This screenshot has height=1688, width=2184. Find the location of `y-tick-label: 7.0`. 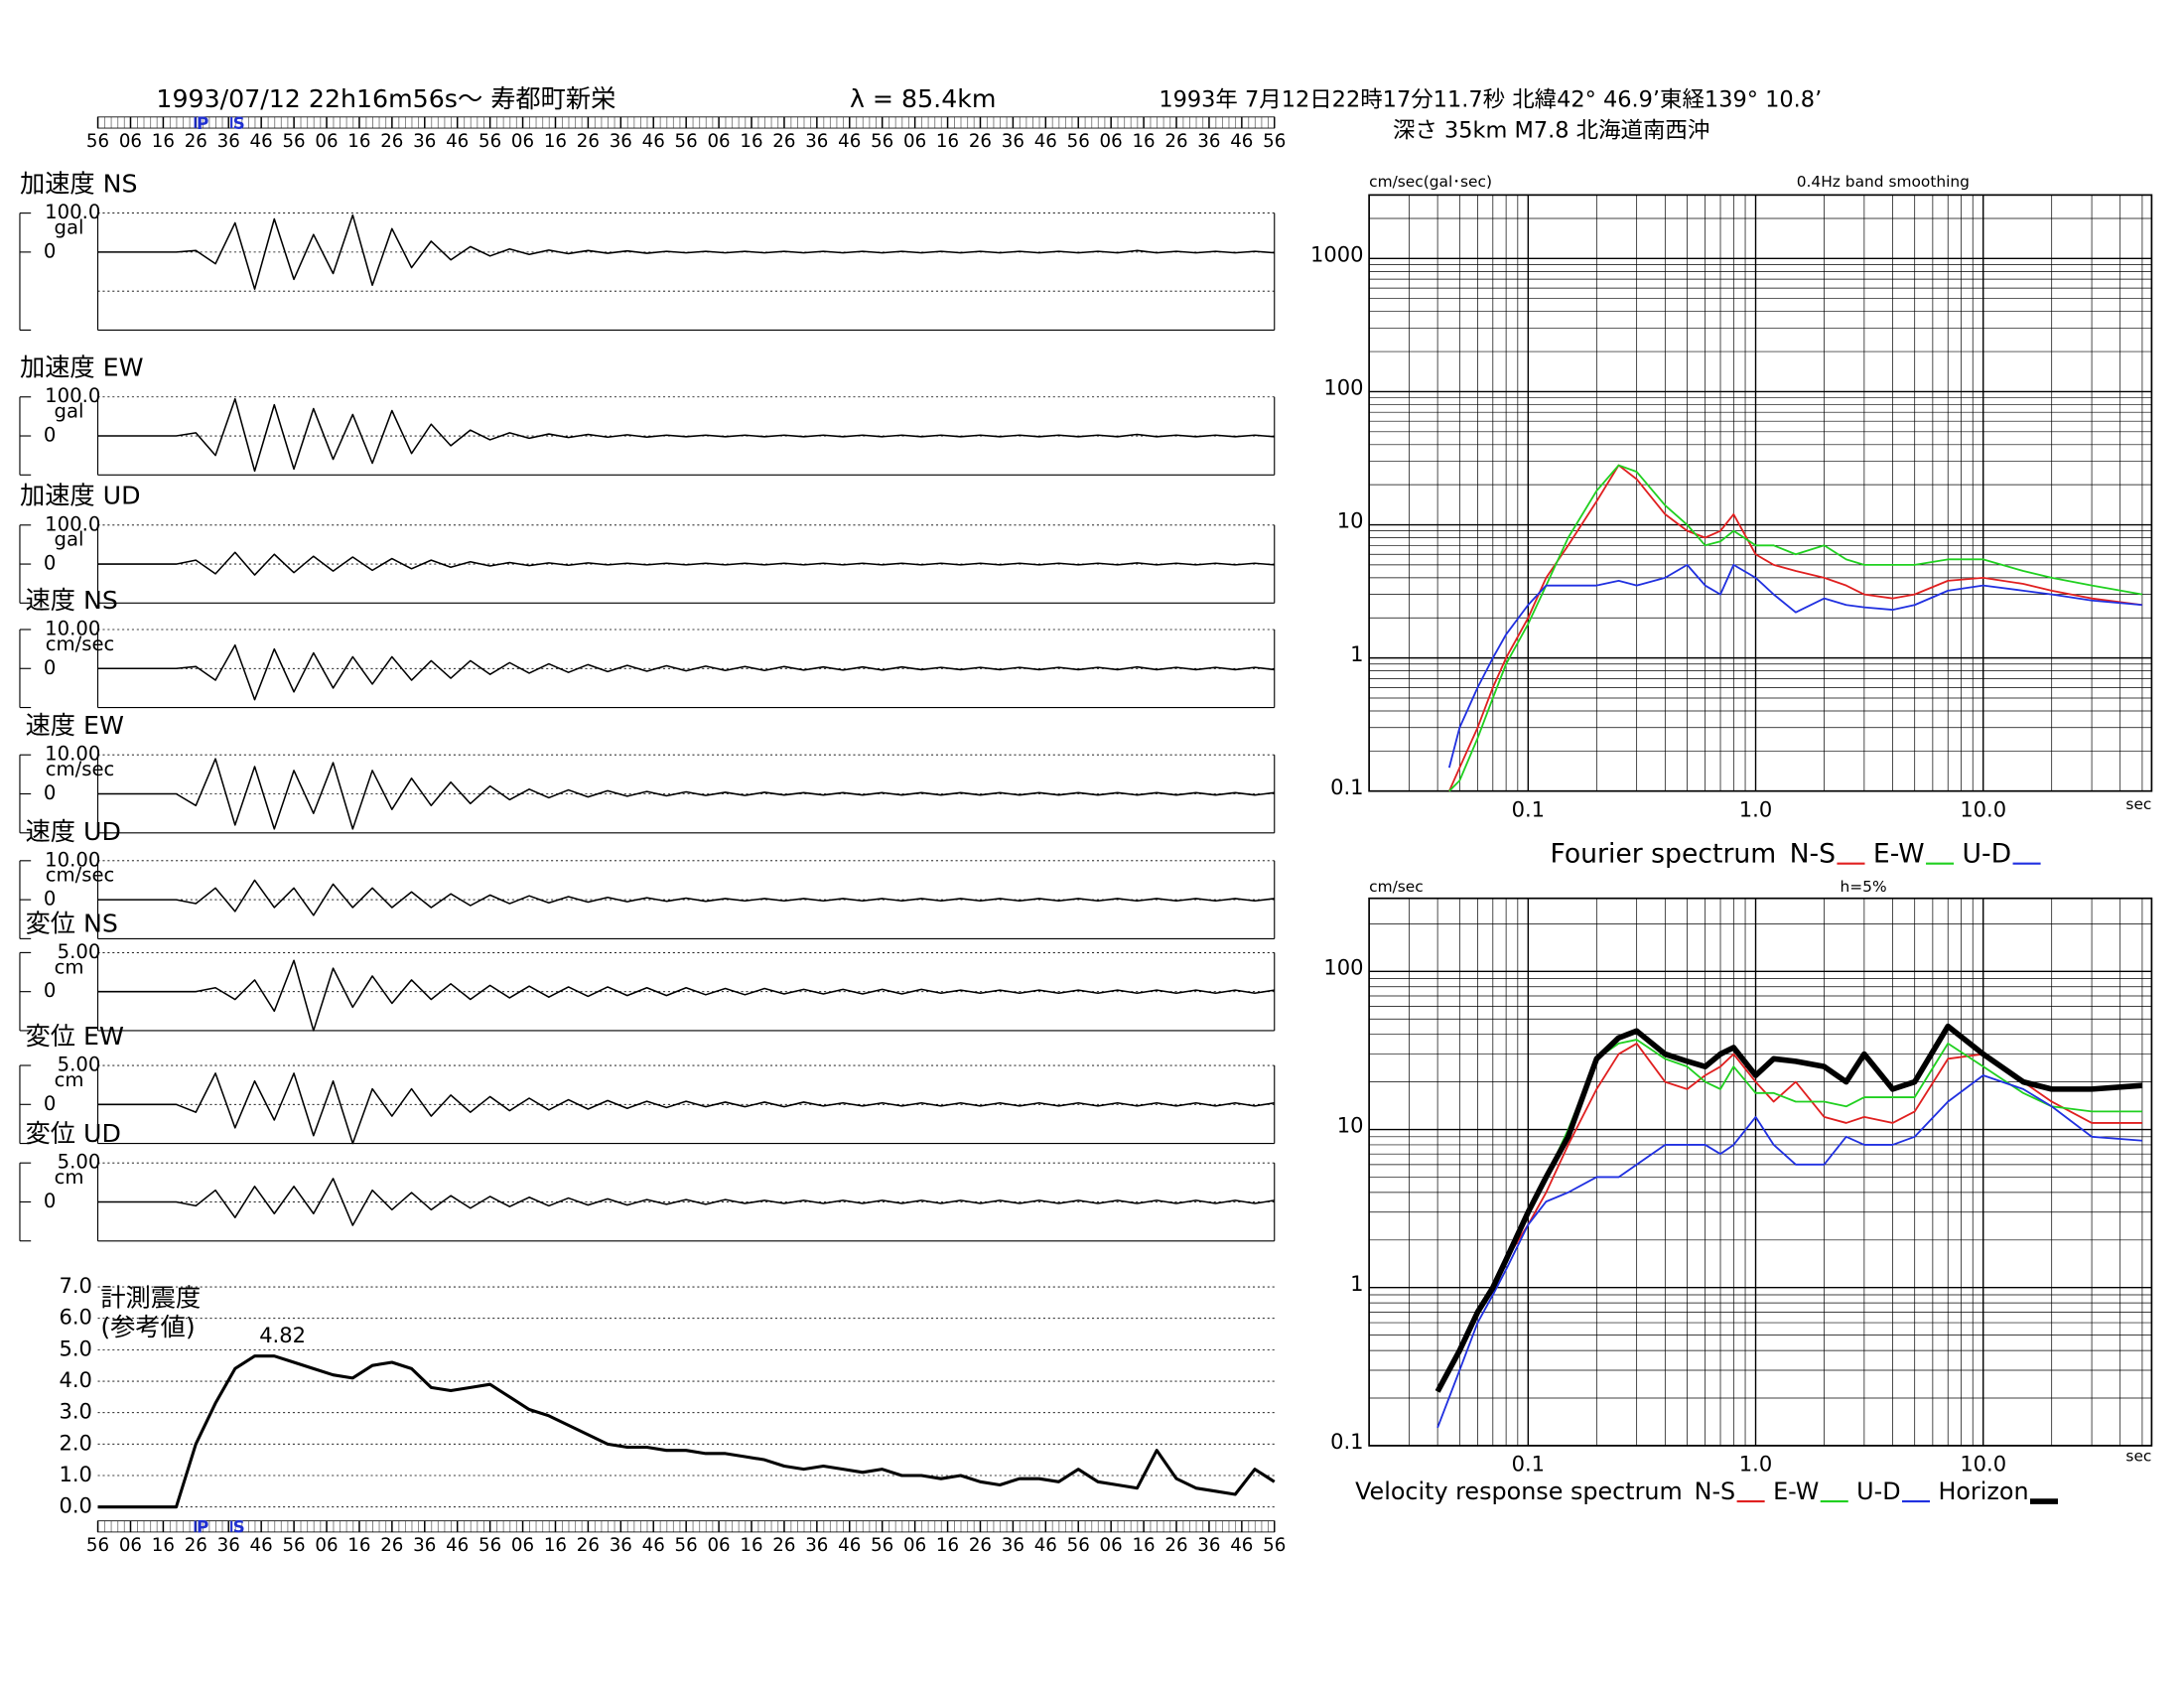

y-tick-label: 7.0 is located at coordinates (75, 1285).